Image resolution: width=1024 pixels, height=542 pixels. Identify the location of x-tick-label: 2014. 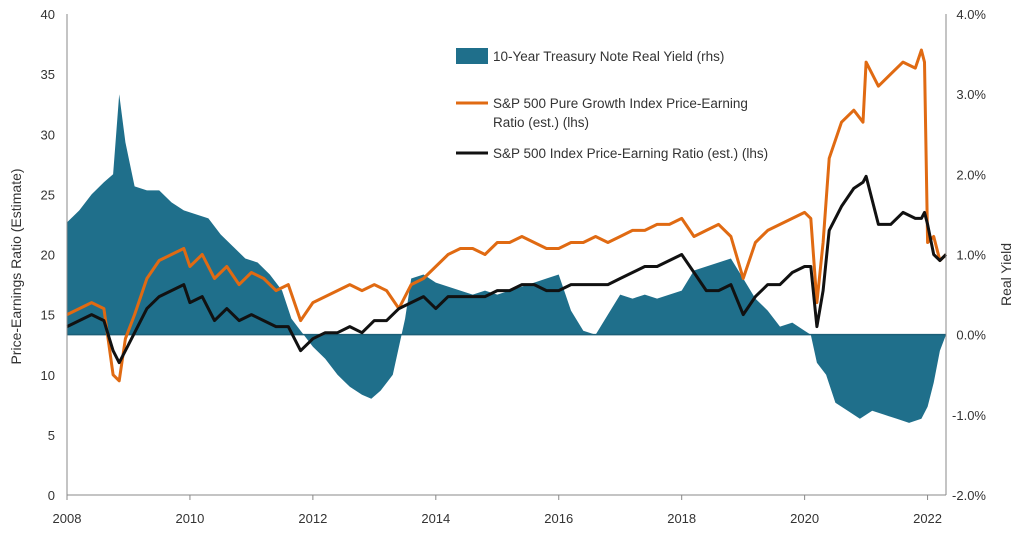
(435, 518).